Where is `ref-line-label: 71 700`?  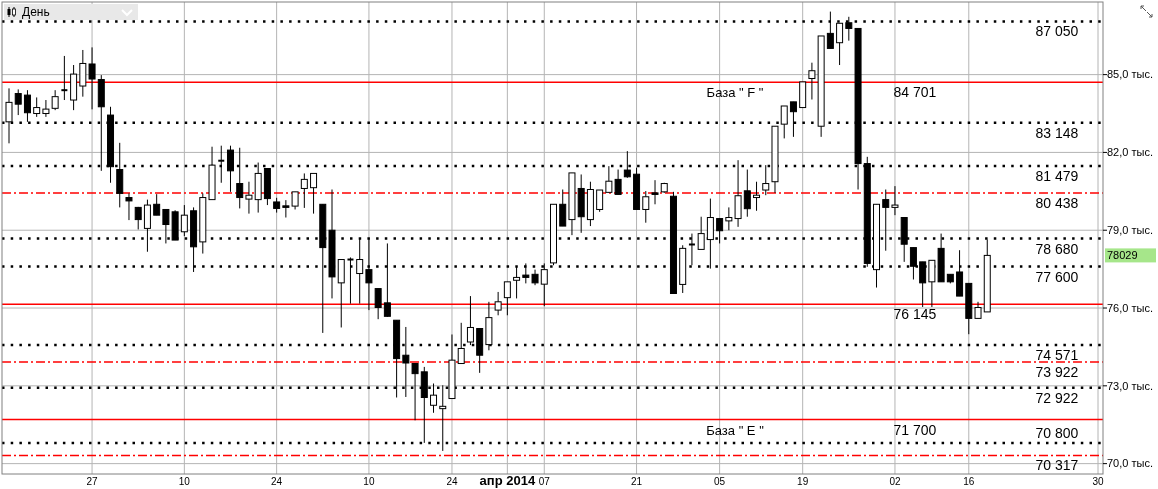 ref-line-label: 71 700 is located at coordinates (915, 429).